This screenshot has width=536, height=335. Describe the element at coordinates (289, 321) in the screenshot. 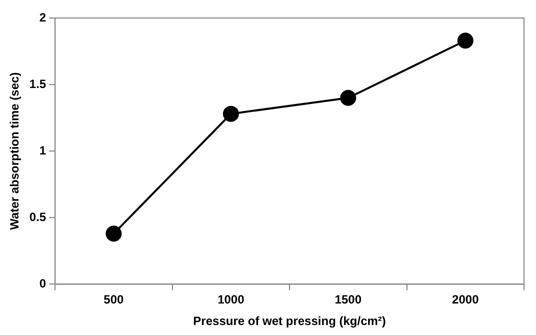

I see `x-axis-title: Pressure of wet pressing (kg/cm²)` at that location.